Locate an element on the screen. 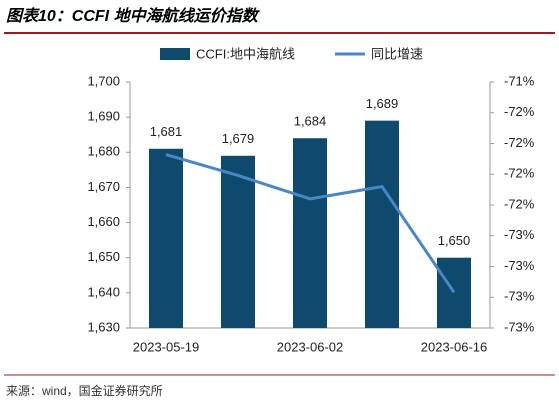 Image resolution: width=559 pixels, height=411 pixels. y-tick-label: 1,640 is located at coordinates (103, 291).